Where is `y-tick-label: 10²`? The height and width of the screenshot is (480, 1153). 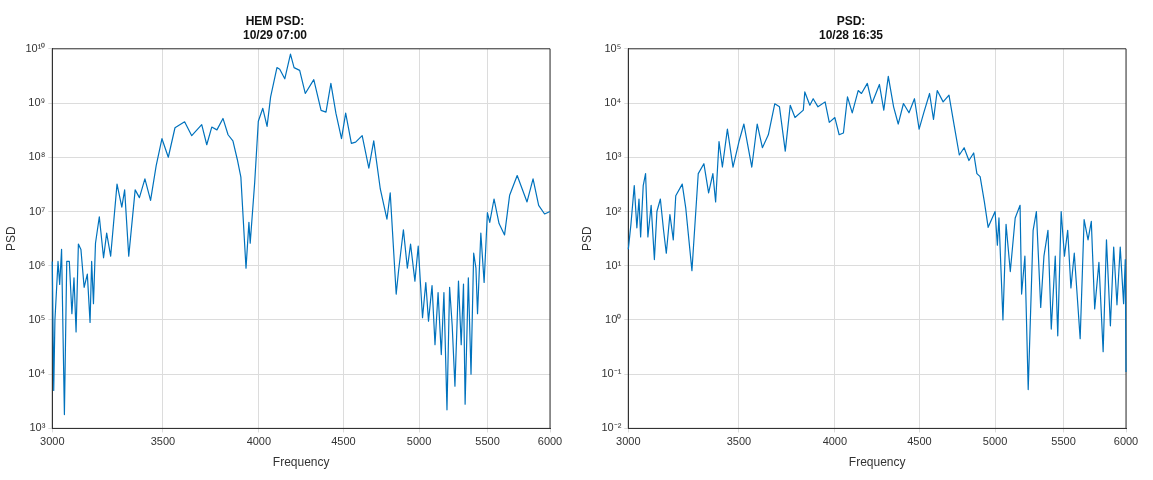
y-tick-label: 10² is located at coordinates (613, 210).